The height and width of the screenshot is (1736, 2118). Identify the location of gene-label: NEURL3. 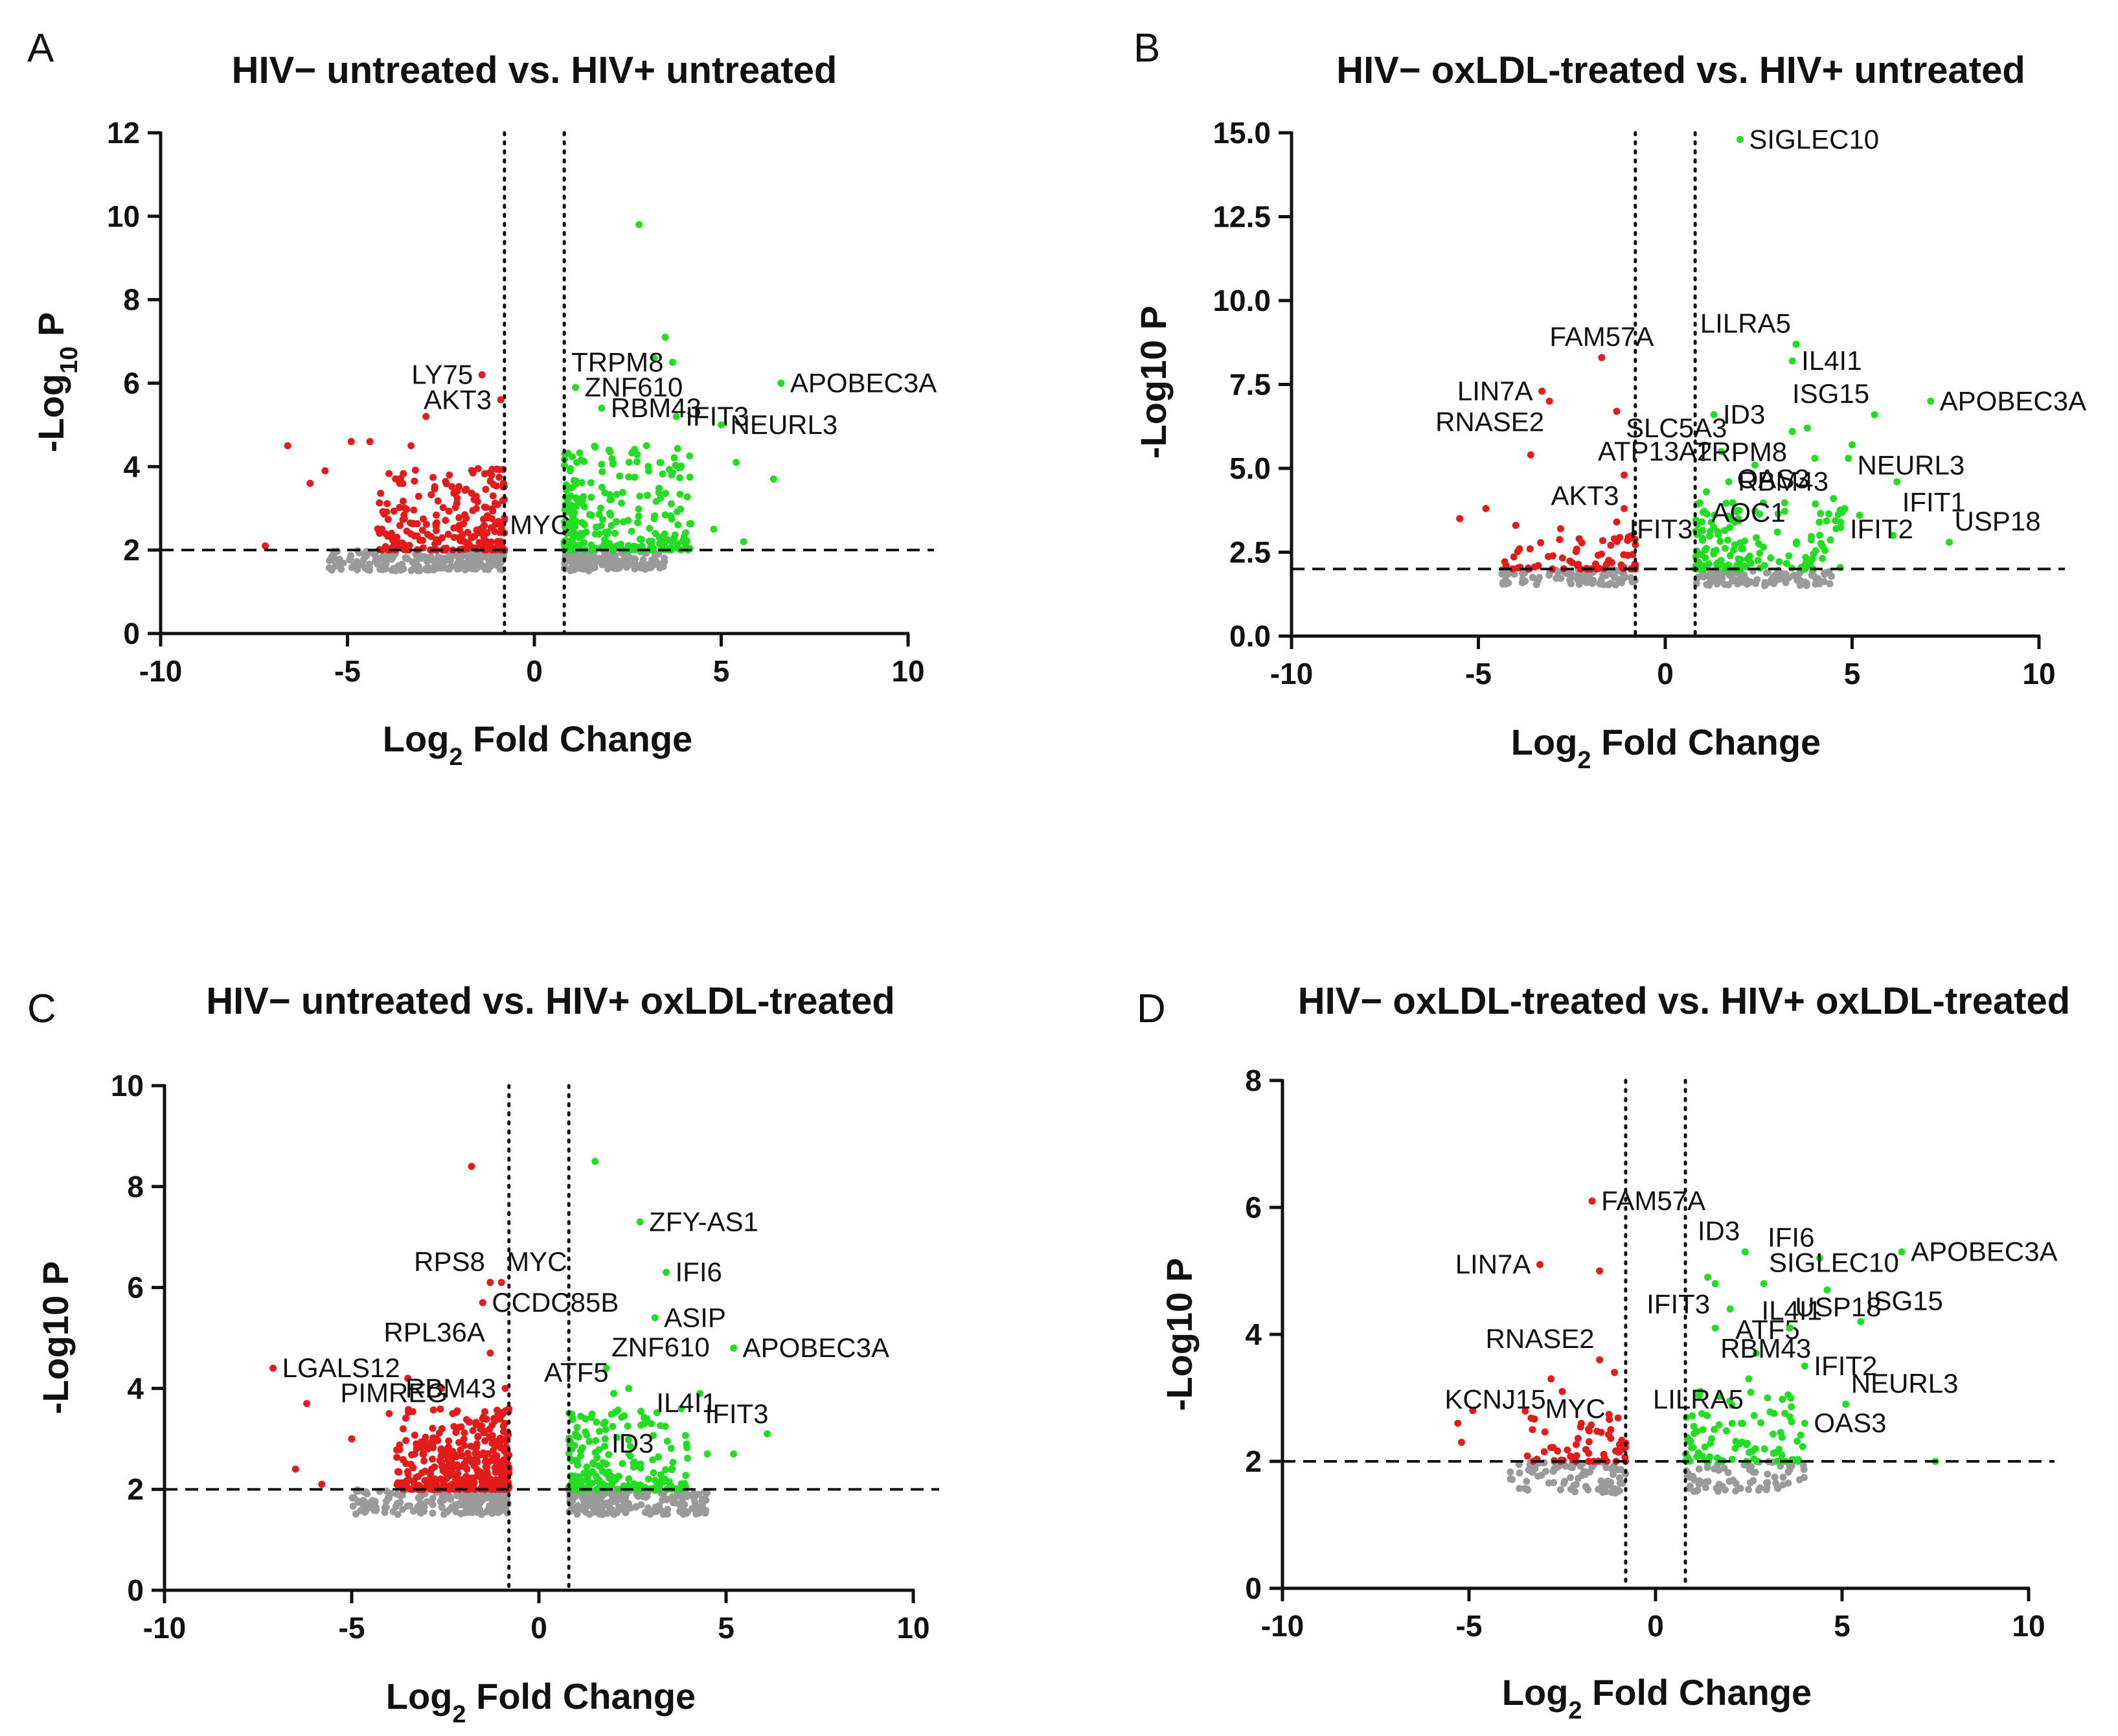
(1911, 465).